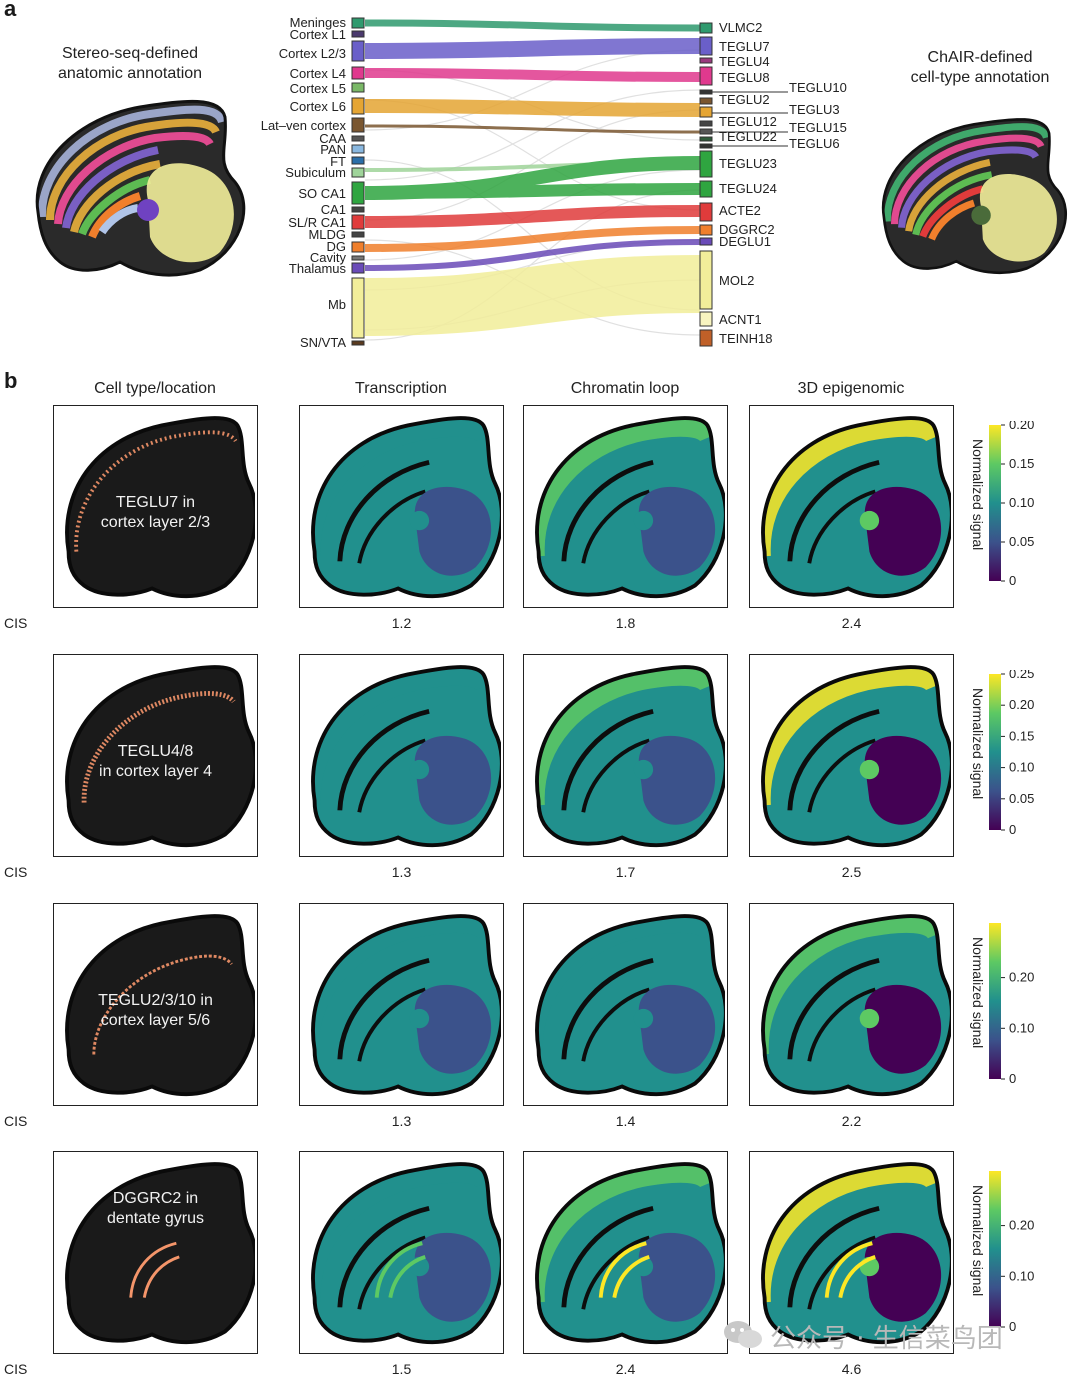 This screenshot has height=1380, width=1080. What do you see at coordinates (130, 64) in the screenshot?
I see `left-annotation-title: Stereo-seq-defined anatomic annotation` at bounding box center [130, 64].